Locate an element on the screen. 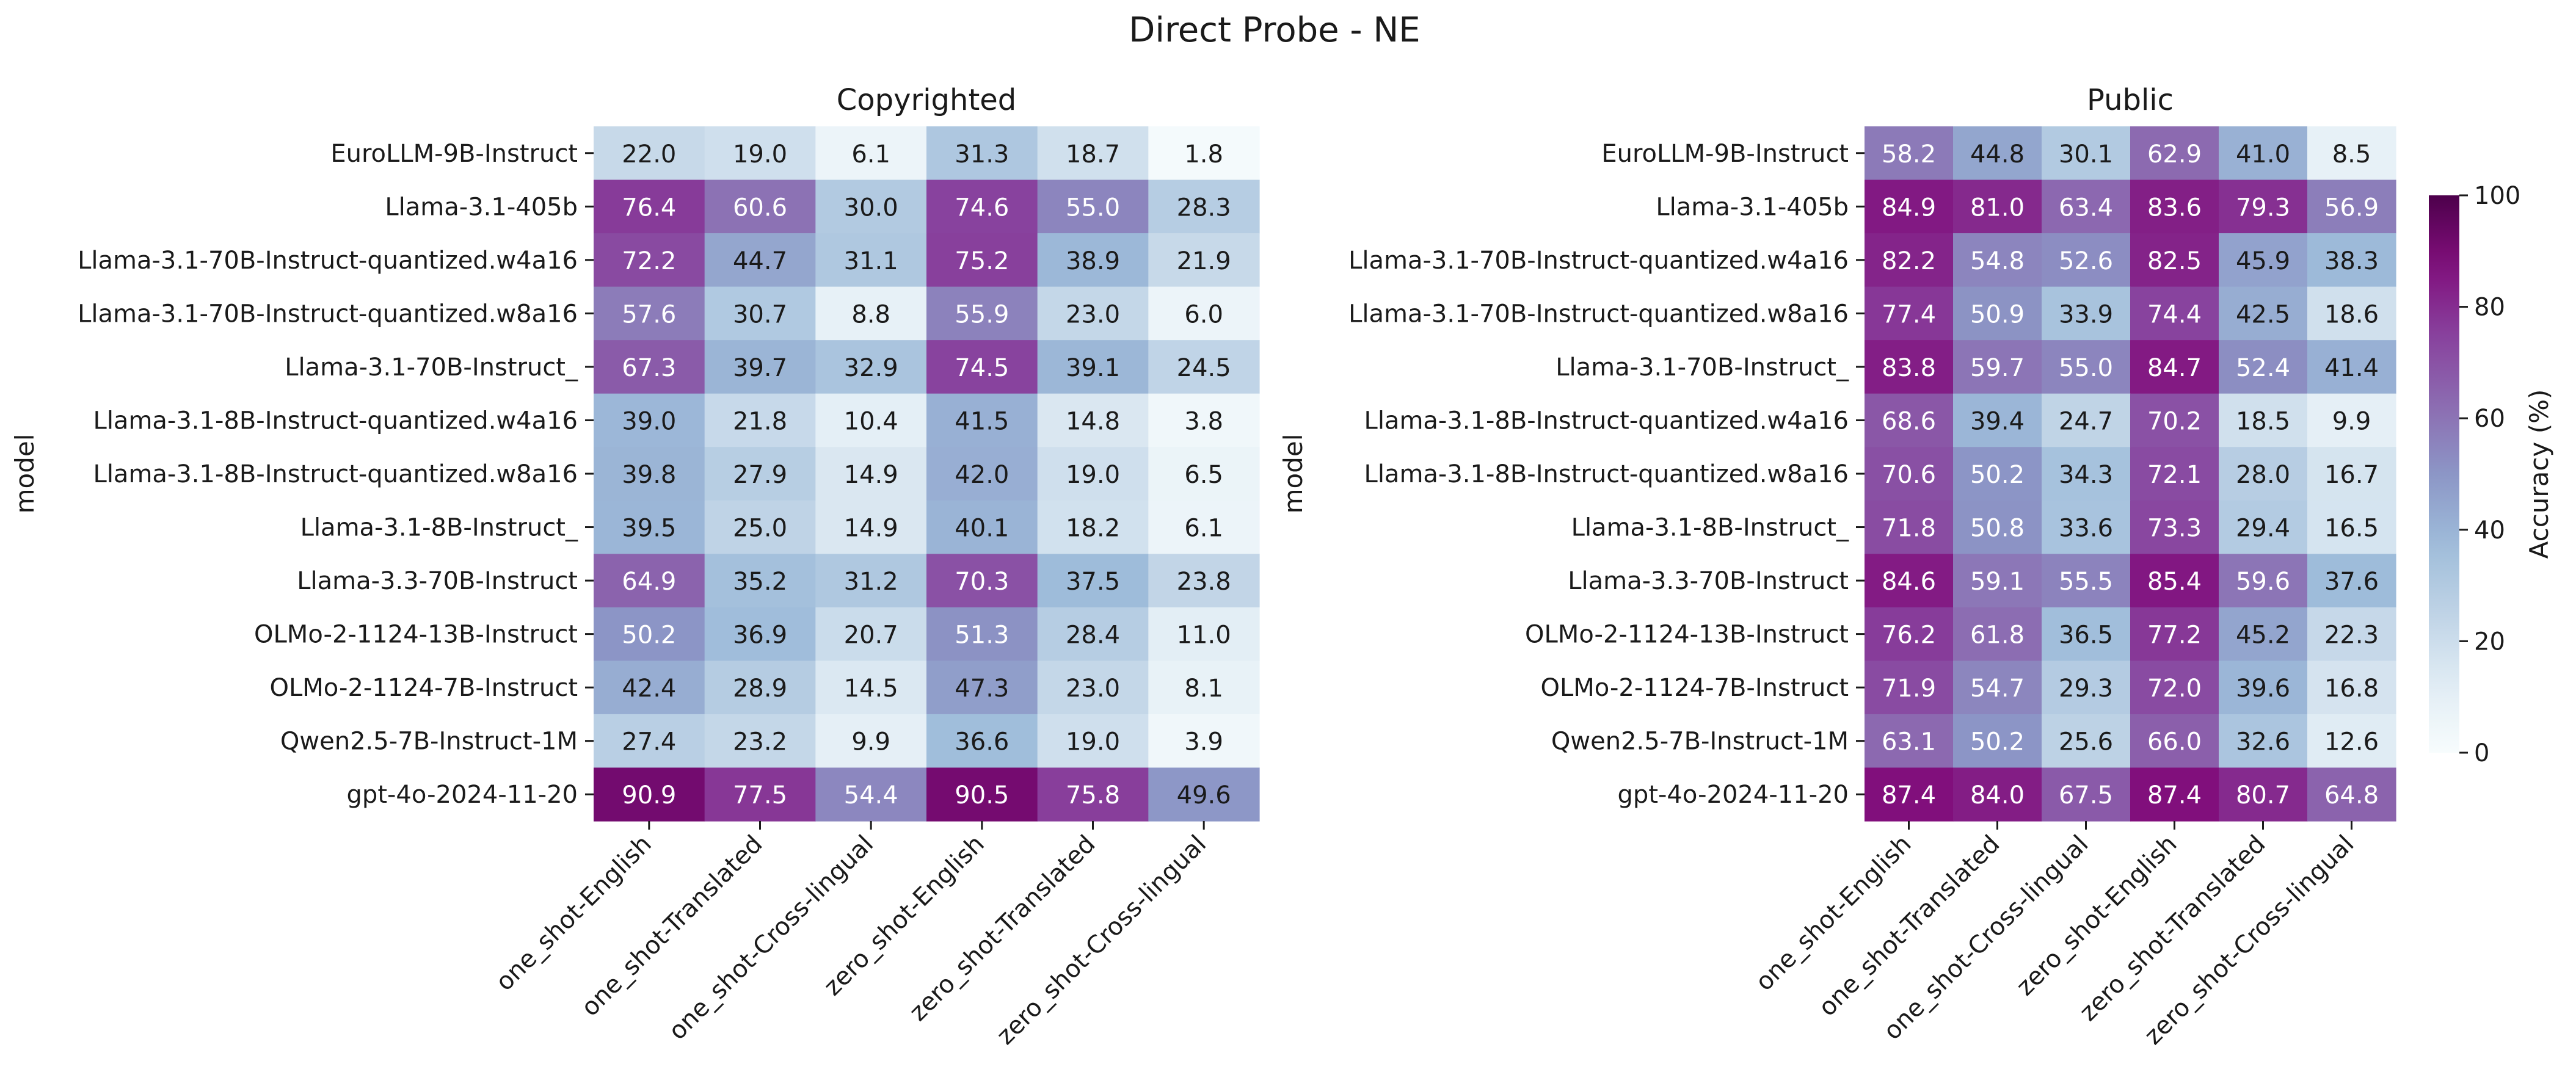  cell-value-label: 74.5 is located at coordinates (982, 368).